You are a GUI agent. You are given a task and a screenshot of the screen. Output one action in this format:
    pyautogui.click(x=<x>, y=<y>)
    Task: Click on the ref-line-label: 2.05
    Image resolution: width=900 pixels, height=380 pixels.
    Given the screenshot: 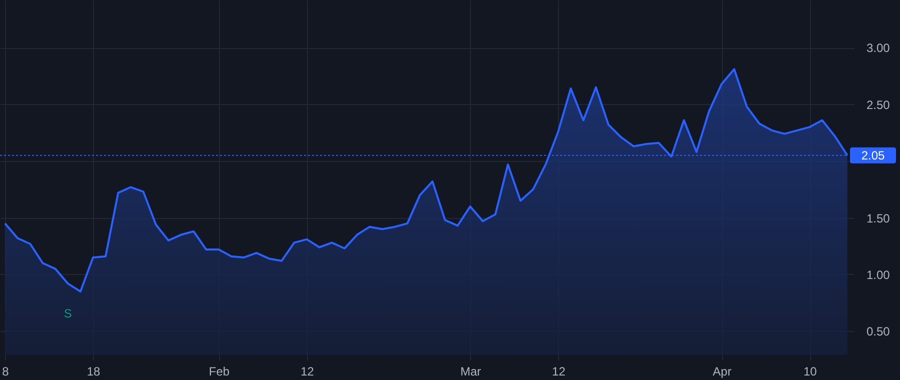 What is the action you would take?
    pyautogui.click(x=873, y=155)
    